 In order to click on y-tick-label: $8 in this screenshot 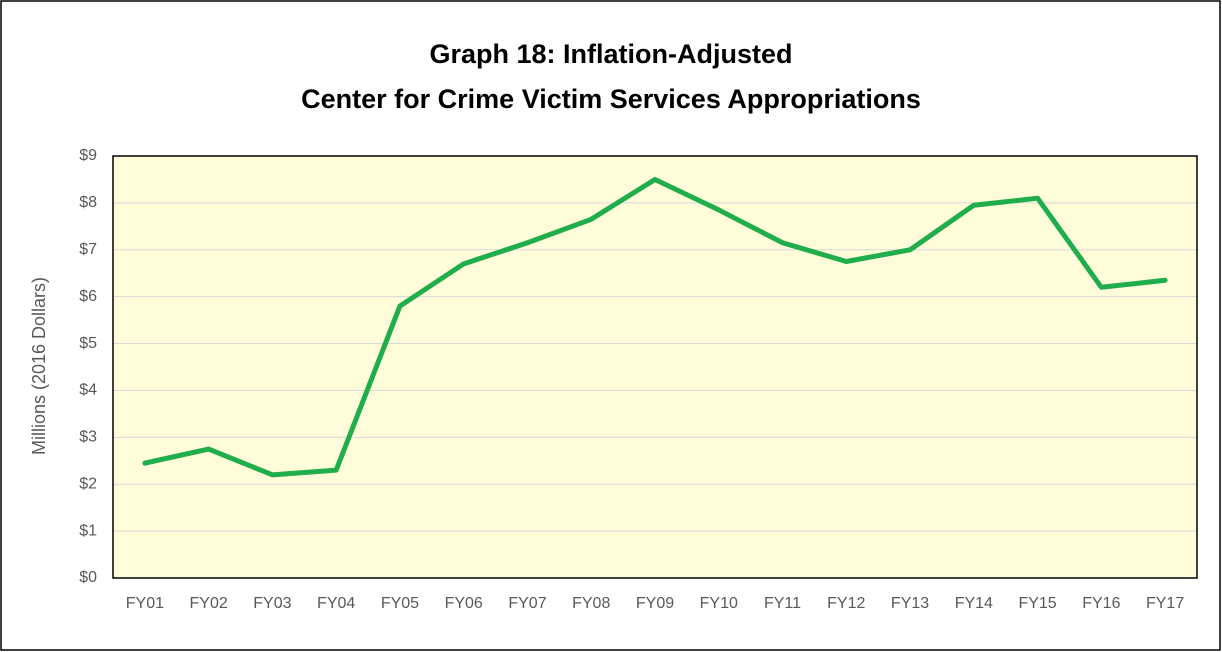, I will do `click(88, 202)`.